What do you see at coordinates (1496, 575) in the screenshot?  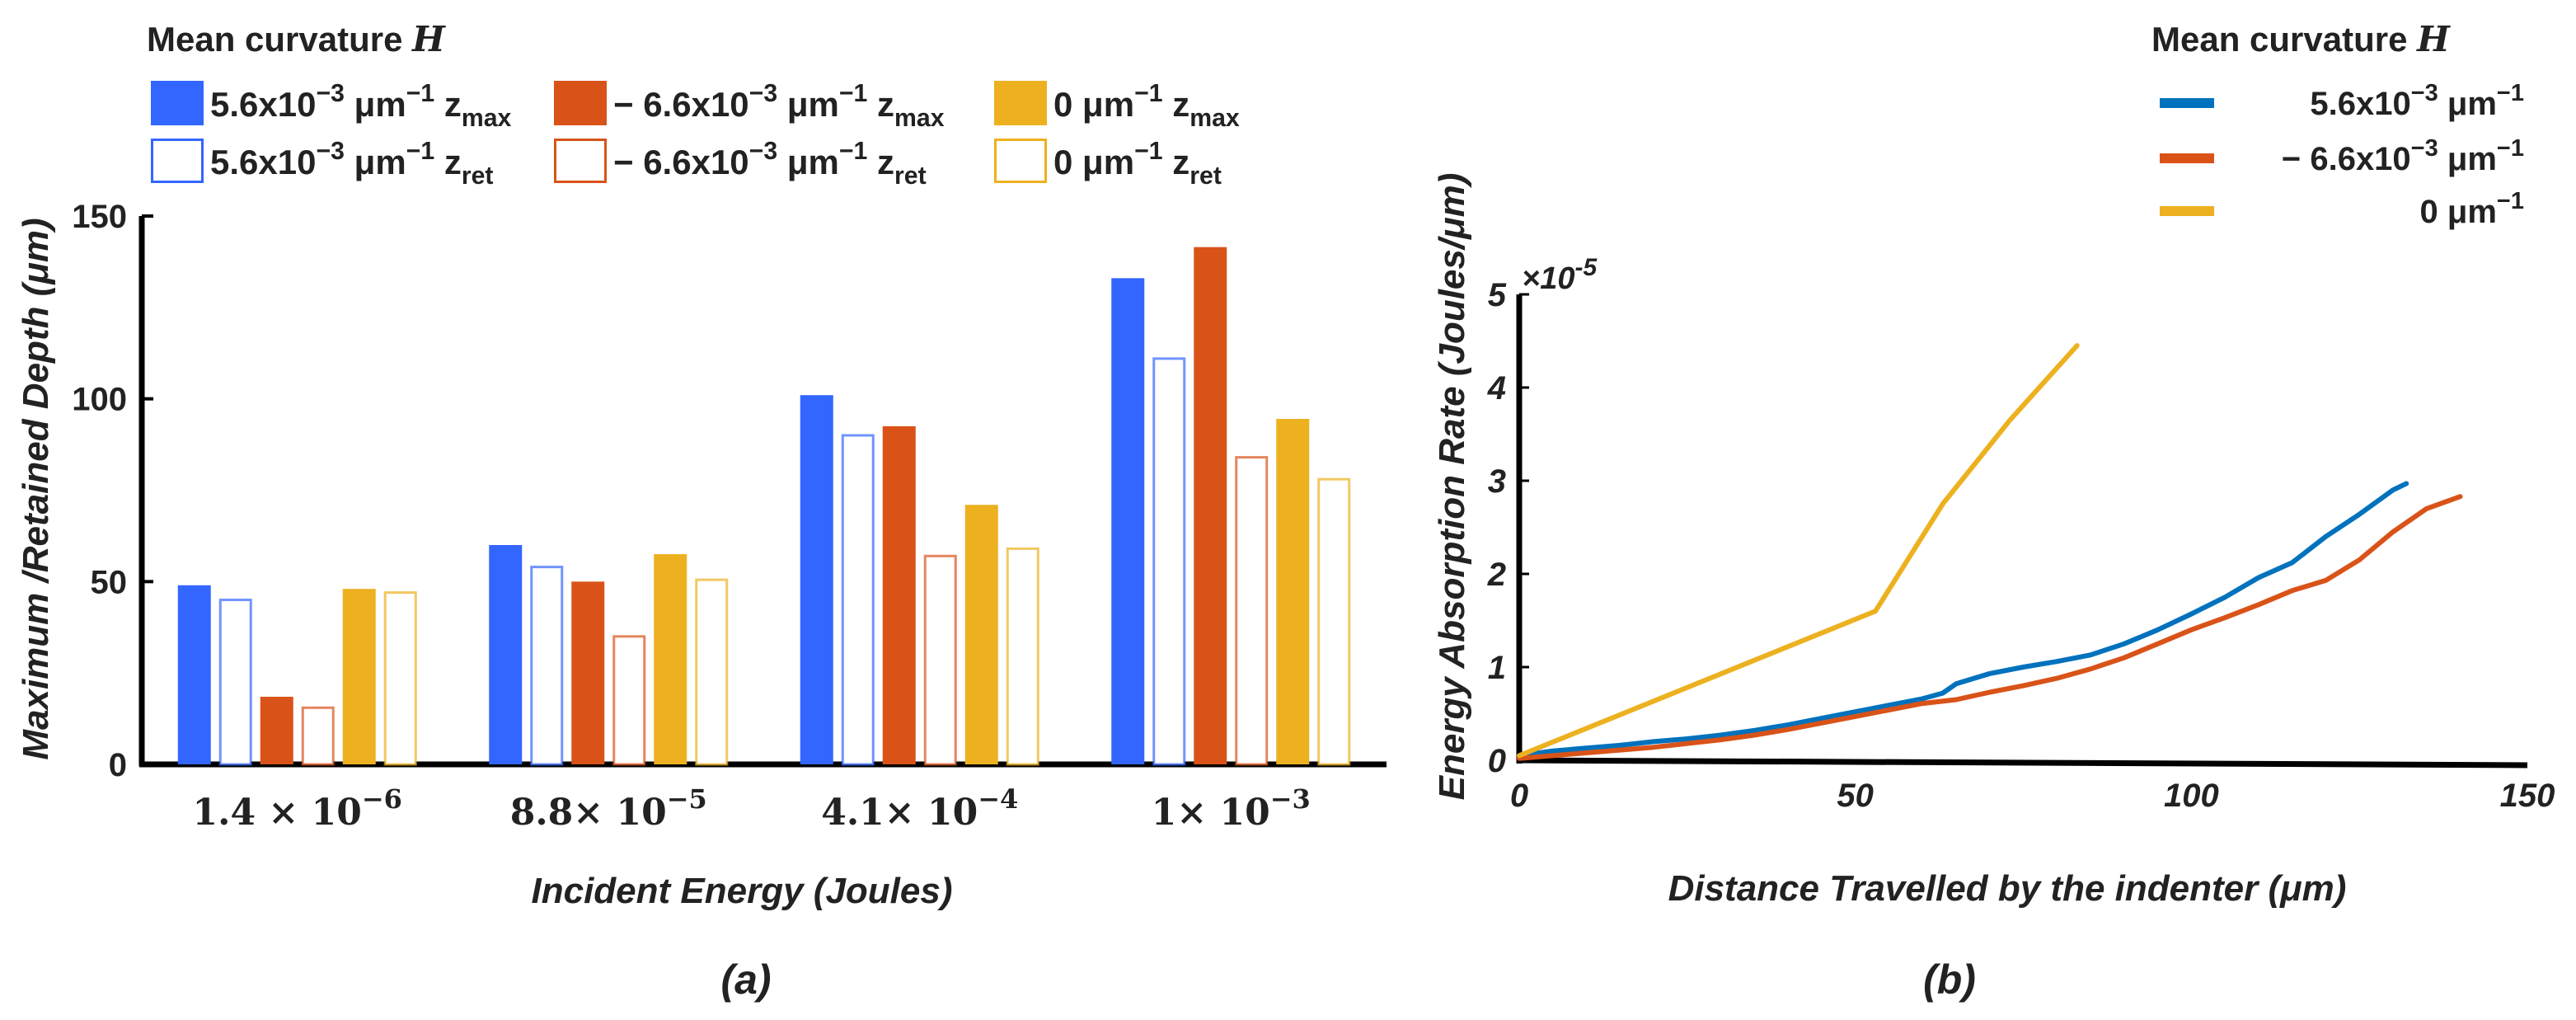 I see `y-tick-label: 2` at bounding box center [1496, 575].